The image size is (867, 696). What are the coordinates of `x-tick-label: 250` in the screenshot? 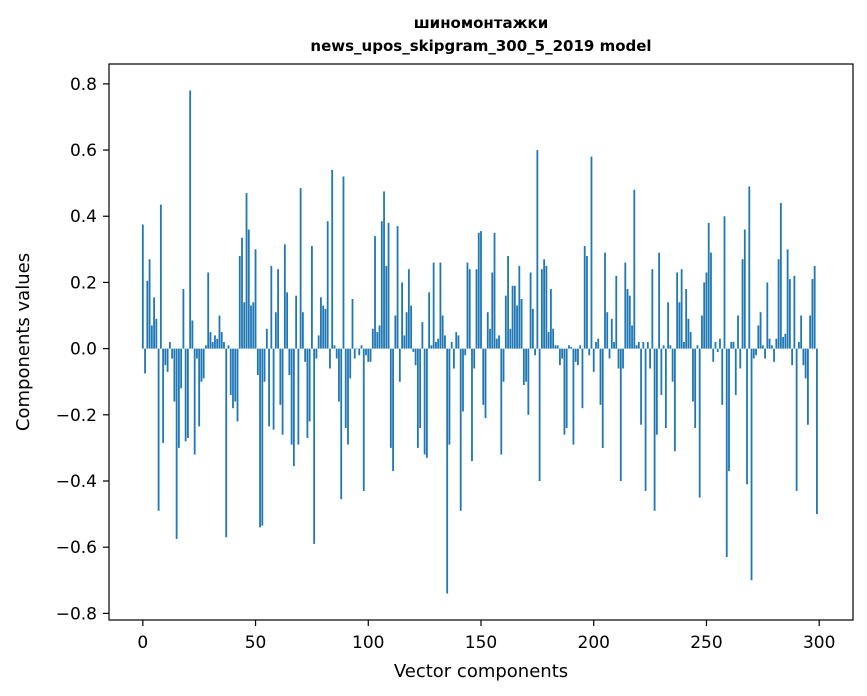 It's located at (706, 643).